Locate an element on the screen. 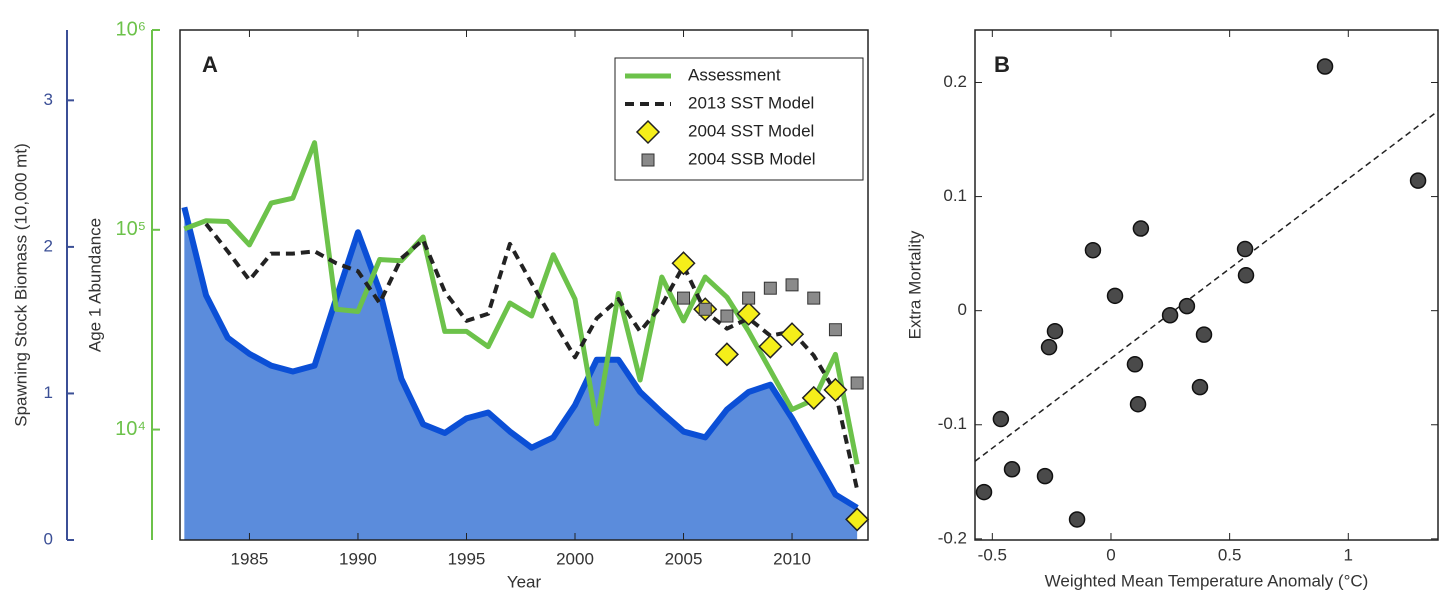 The image size is (1449, 599). y2-tick-label: 10⁶ is located at coordinates (131, 29).